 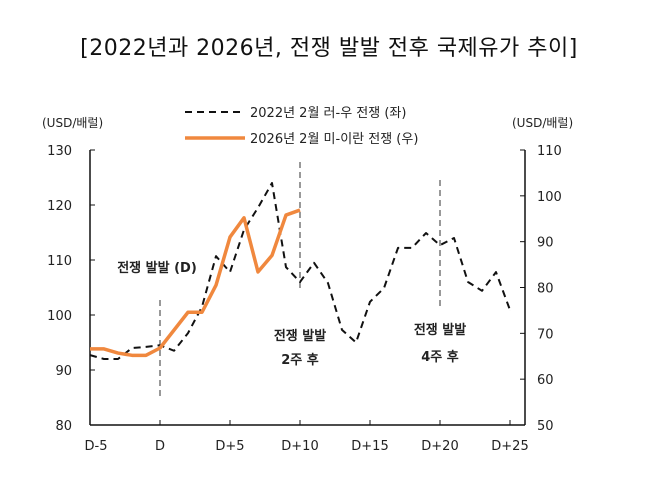 I want to click on chart-title: [2022년과 2026년, 전쟁 발발 전후 국제유가 추이], so click(x=329, y=48).